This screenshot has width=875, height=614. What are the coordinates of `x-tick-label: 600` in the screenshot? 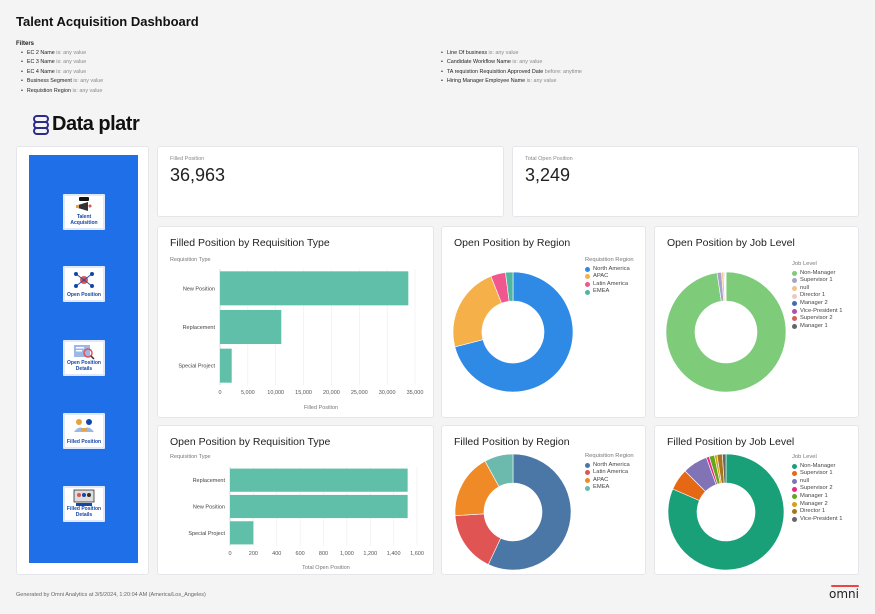 It's located at (300, 554).